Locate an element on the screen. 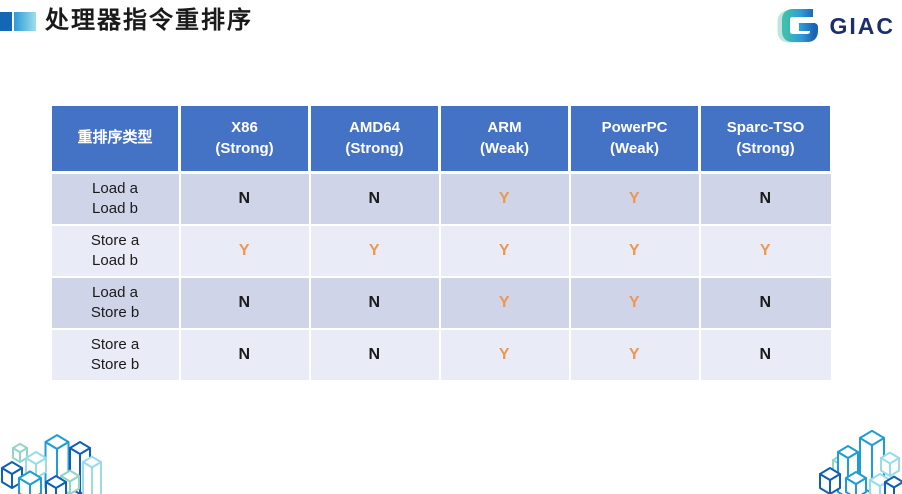 This screenshot has height=494, width=902. column-header: X86 (Strong) is located at coordinates (244, 138).